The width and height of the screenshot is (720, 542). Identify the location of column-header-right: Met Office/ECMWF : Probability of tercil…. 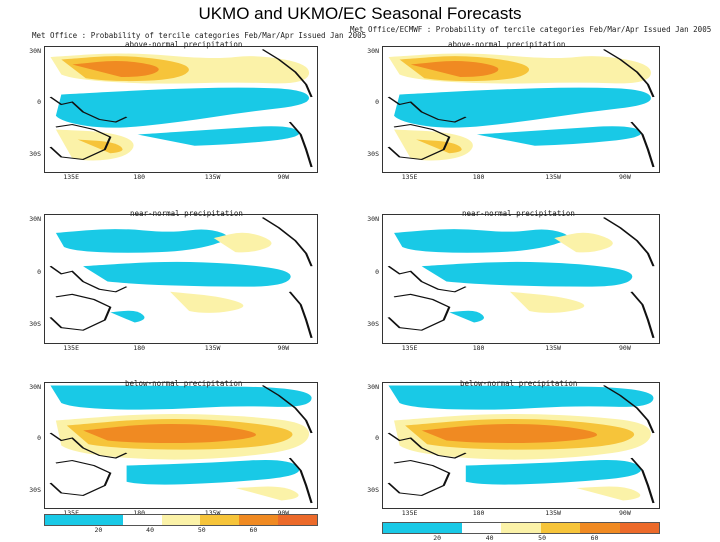
(531, 29).